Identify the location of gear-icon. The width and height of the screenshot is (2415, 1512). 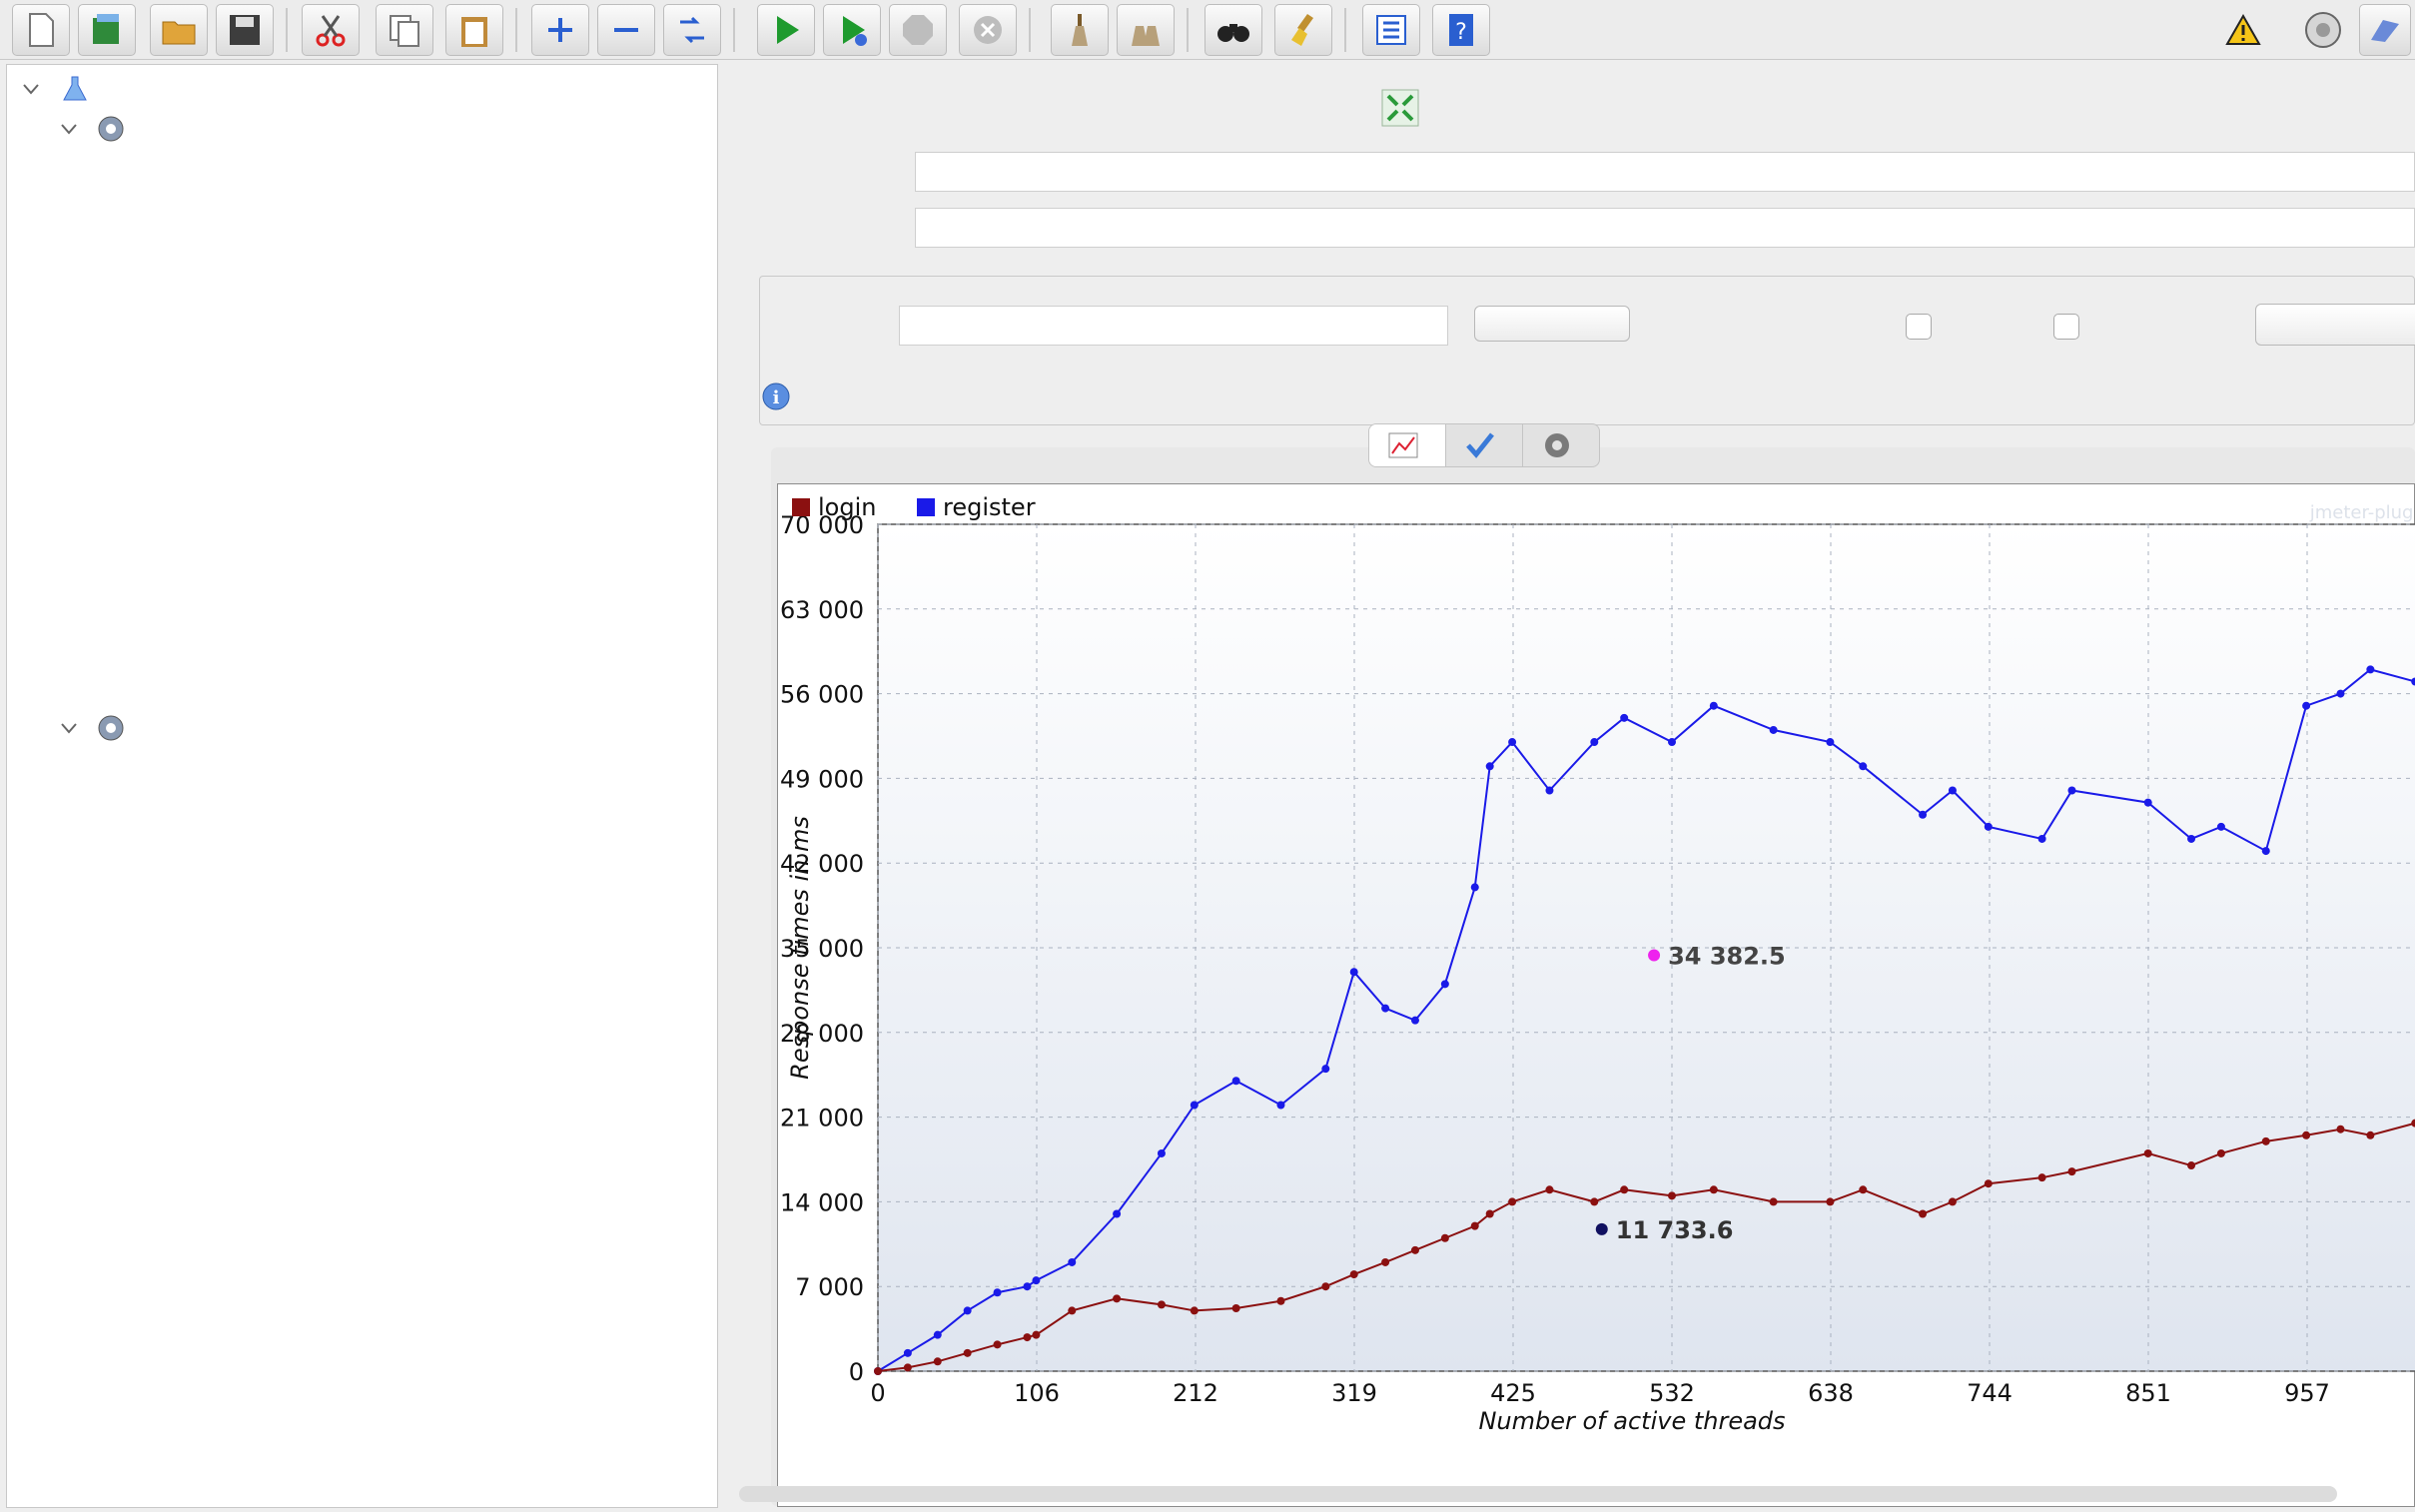
(111, 728).